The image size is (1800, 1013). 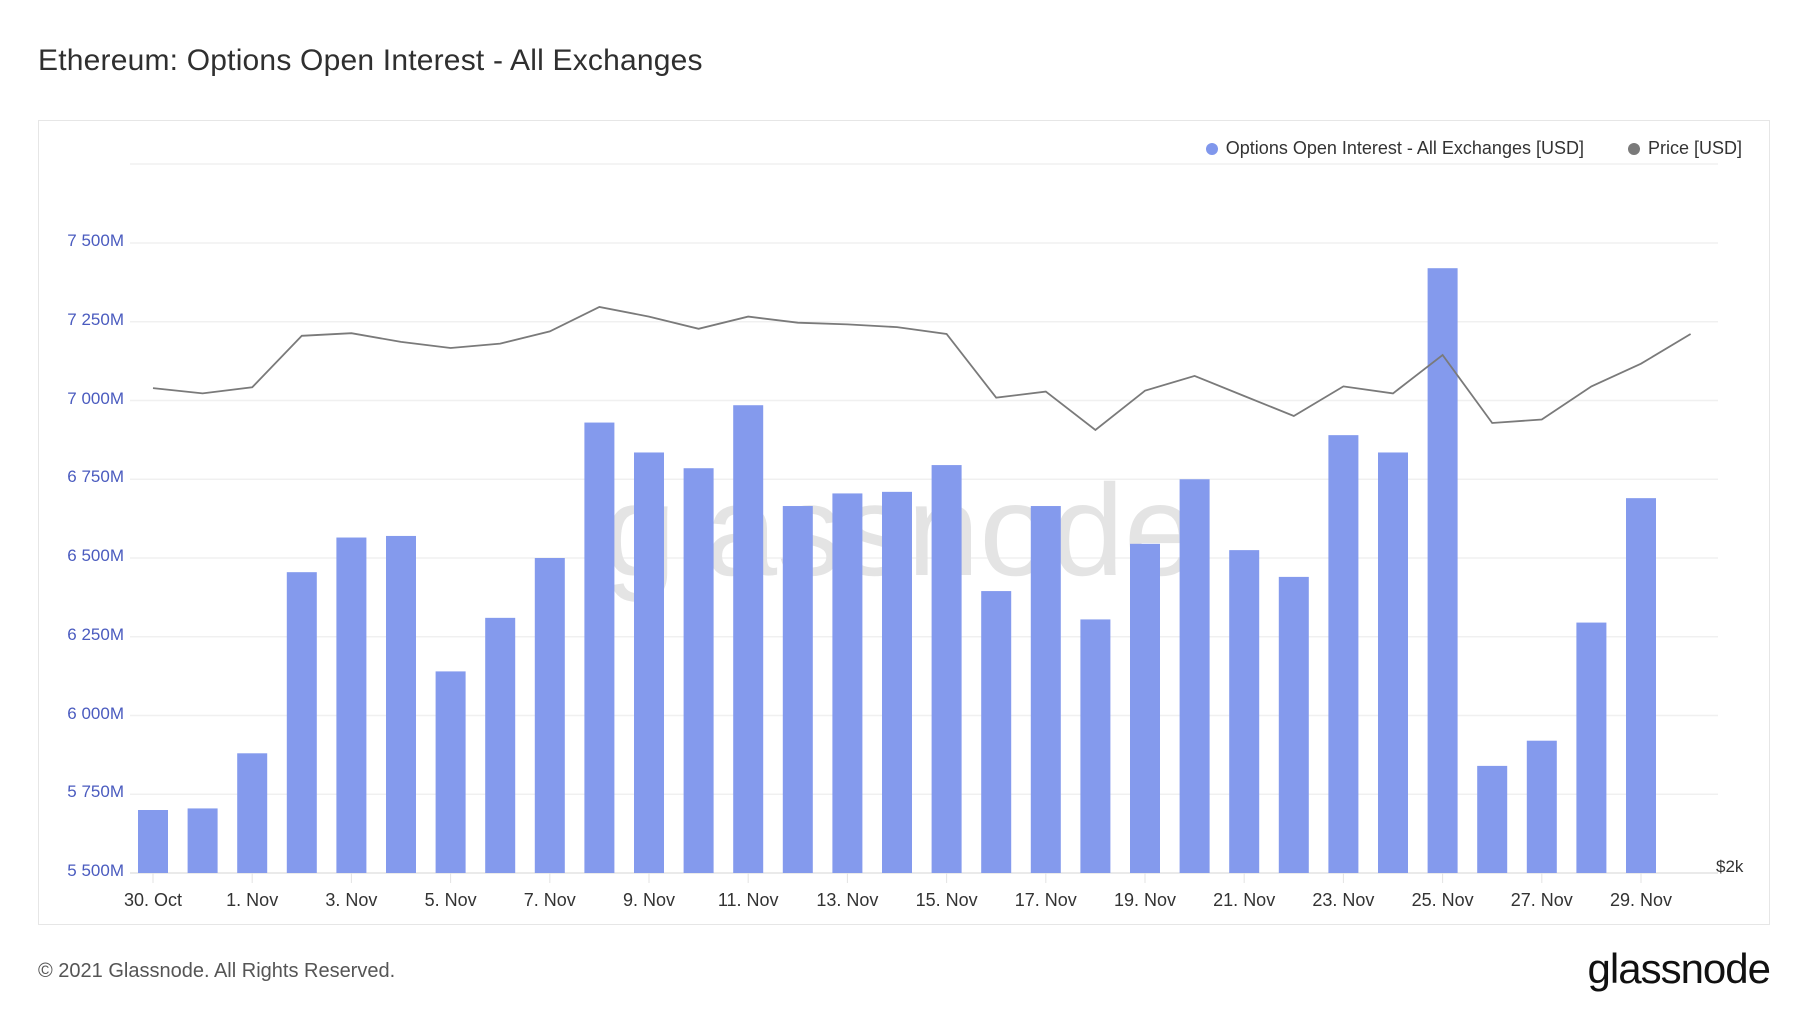 I want to click on copyright-notice: © 2021 Glassnode. All Rights Reserved., so click(x=217, y=971).